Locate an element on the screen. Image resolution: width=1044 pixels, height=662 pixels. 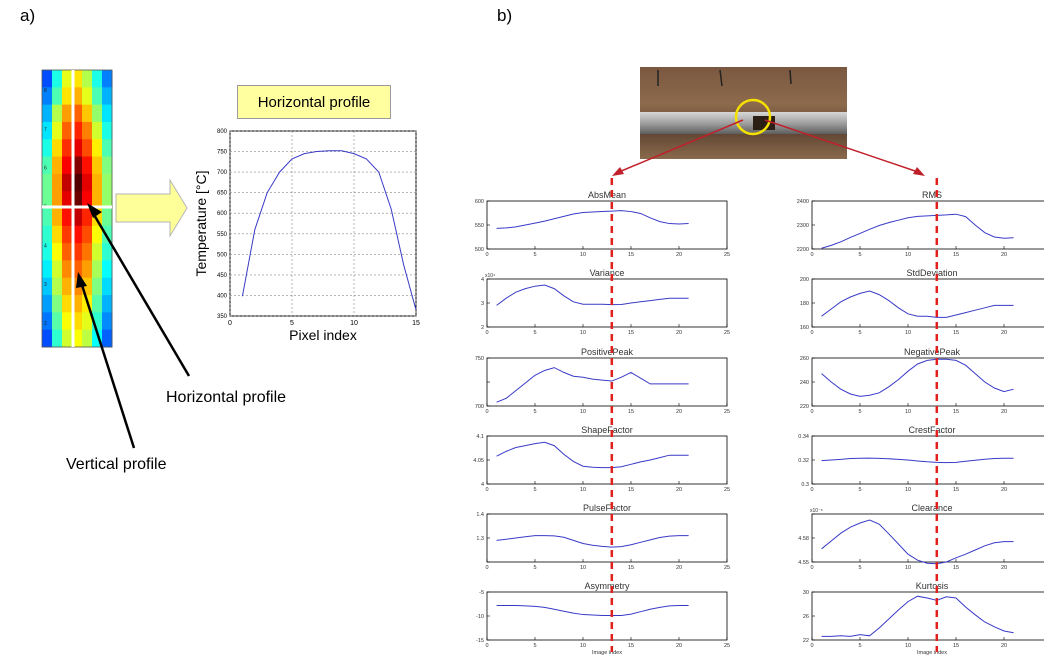
heatmap-tick-label: 7 is located at coordinates (45, 130).